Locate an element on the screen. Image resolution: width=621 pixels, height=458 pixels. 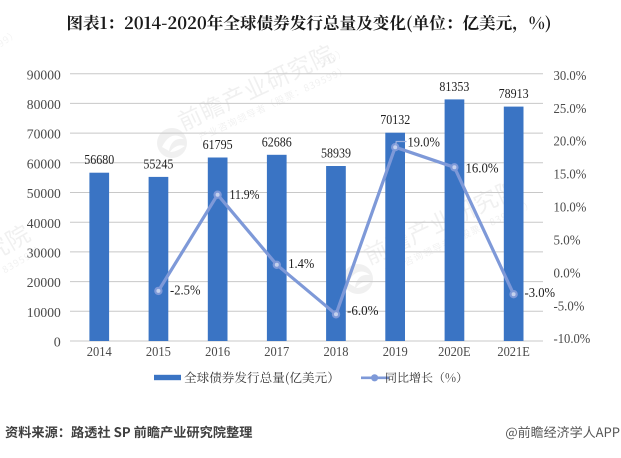
svg-text: 20000 is located at coordinates (44, 283).